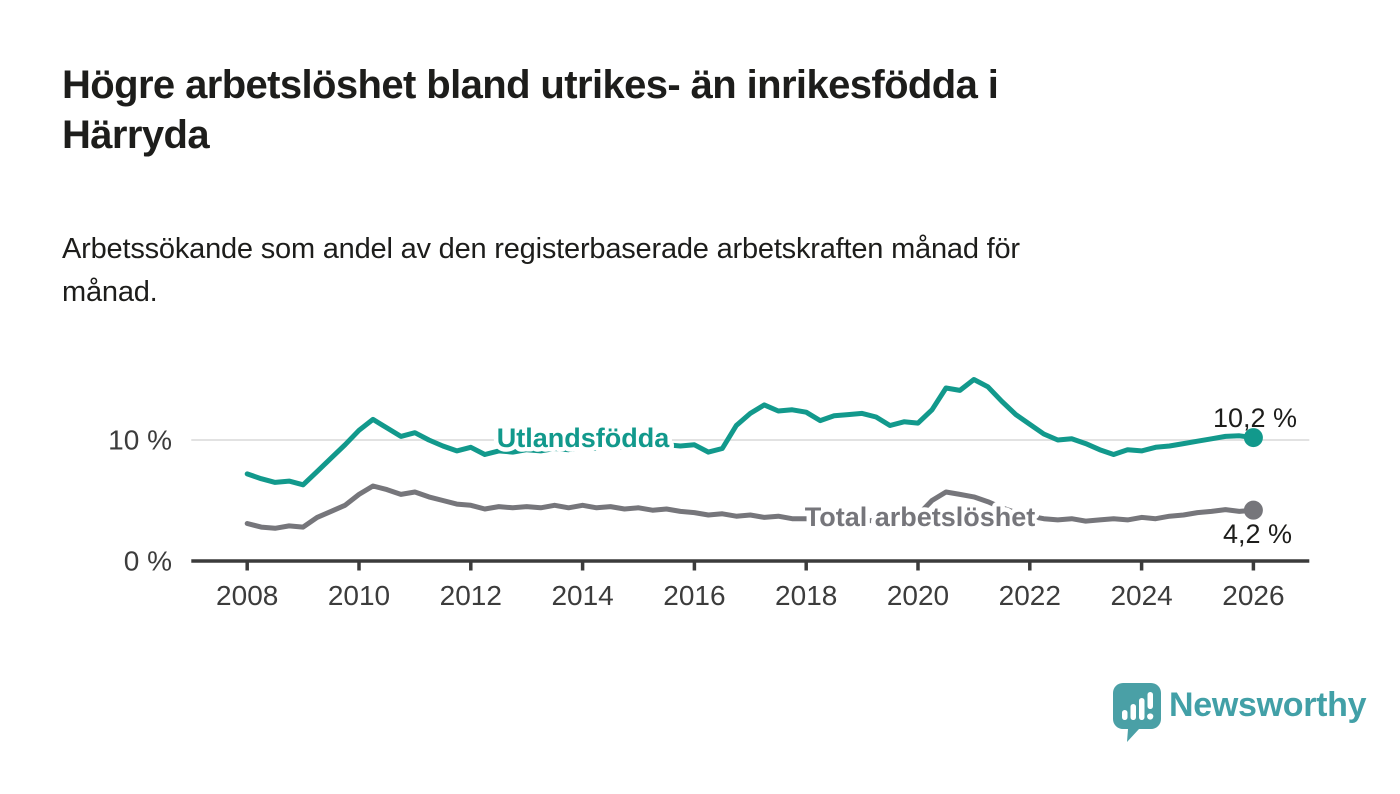  What do you see at coordinates (1268, 705) in the screenshot?
I see `brand-wordmark: Newsworthy` at bounding box center [1268, 705].